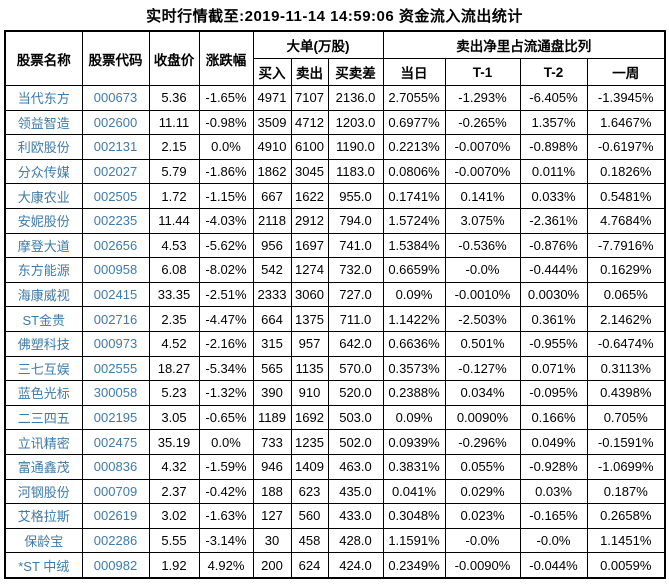  What do you see at coordinates (115, 294) in the screenshot?
I see `stock-code: 002415` at bounding box center [115, 294].